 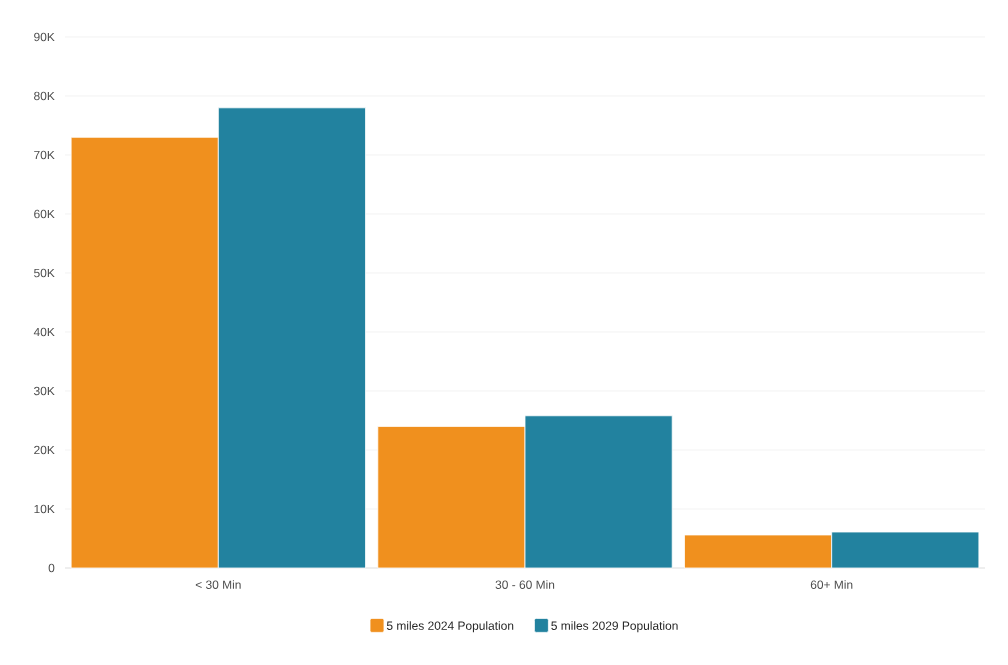 I want to click on y-tick-label: 30K, so click(x=44, y=391).